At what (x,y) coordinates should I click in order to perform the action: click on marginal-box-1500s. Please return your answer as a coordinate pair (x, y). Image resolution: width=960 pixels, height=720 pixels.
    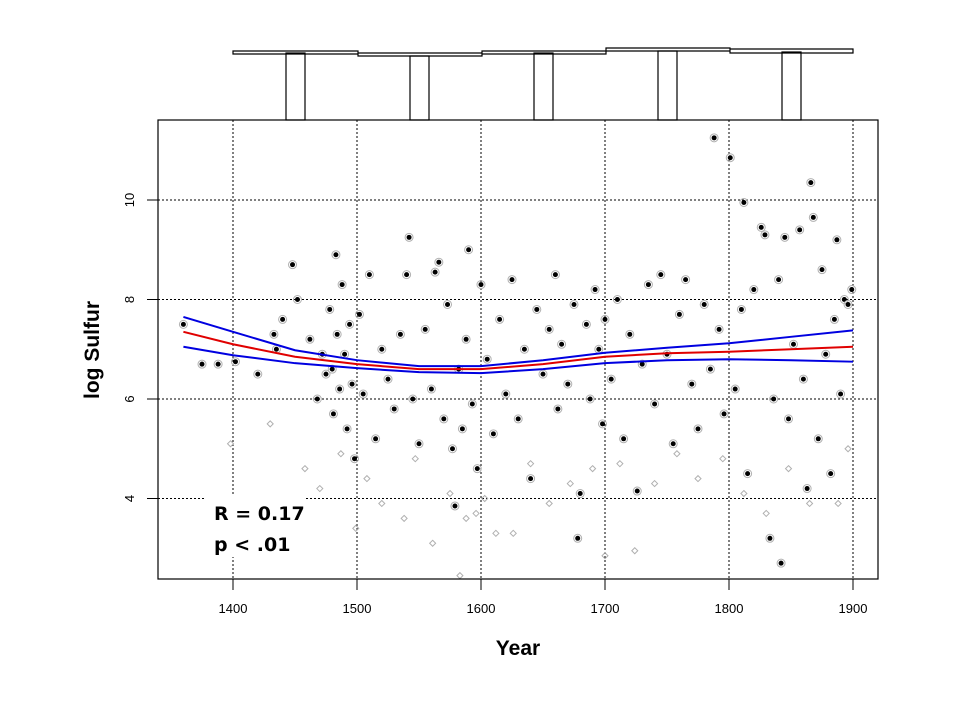
    Looking at the image, I should click on (419, 88).